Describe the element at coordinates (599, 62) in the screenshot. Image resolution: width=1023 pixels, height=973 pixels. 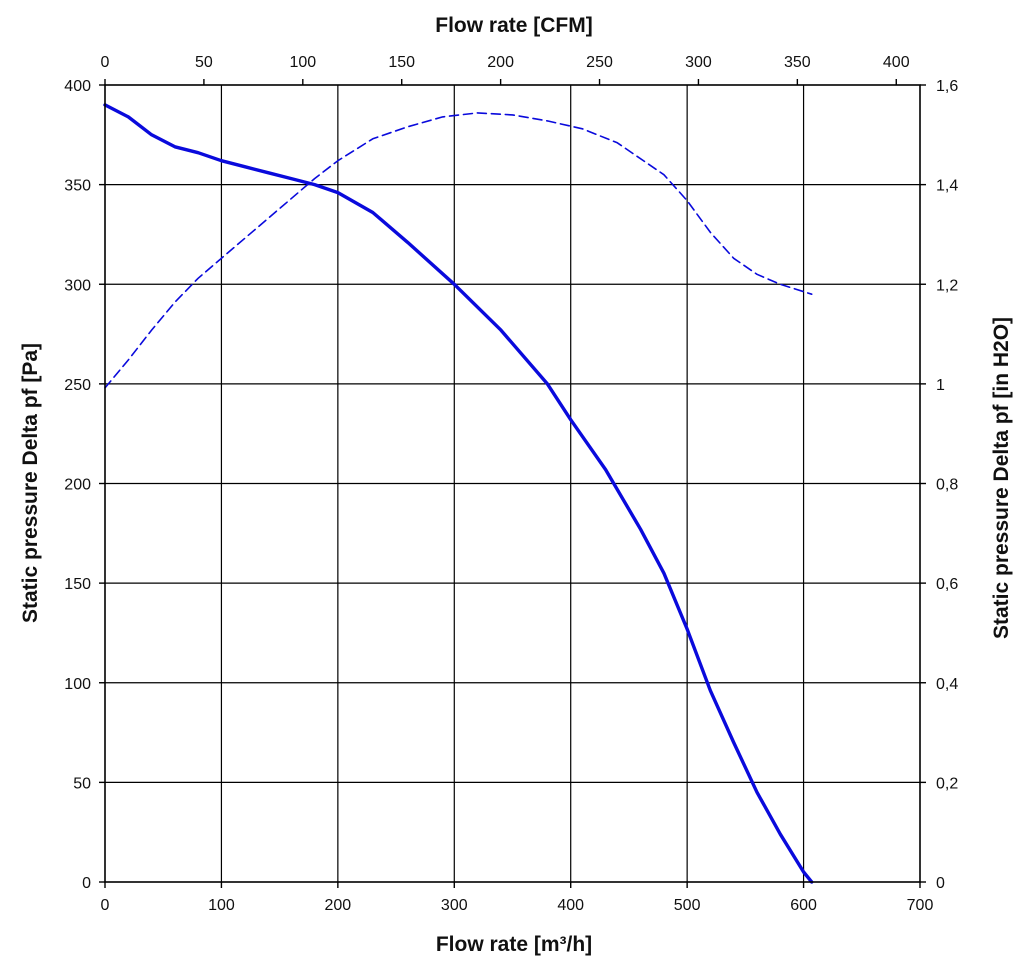
I see `x2-tick-label: 250` at that location.